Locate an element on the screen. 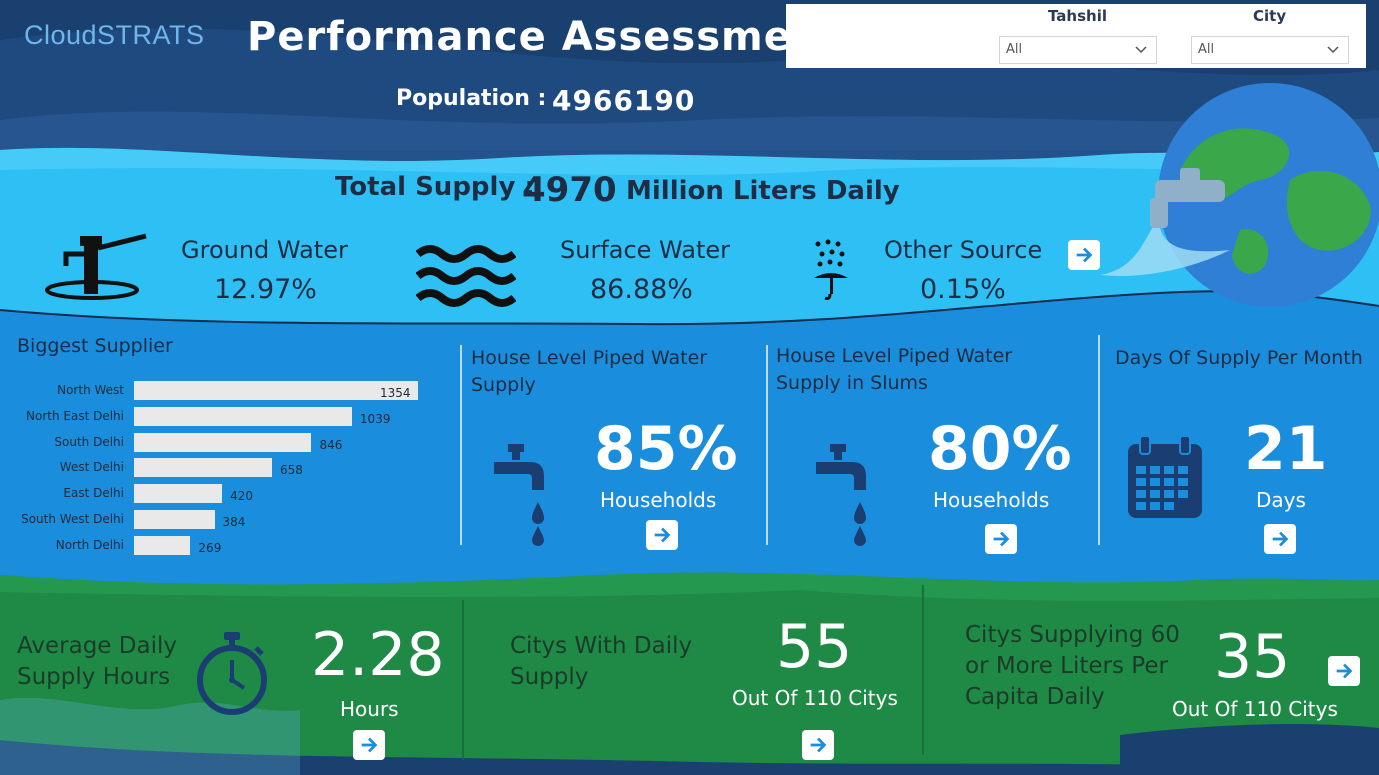 This screenshot has height=775, width=1379. city-select-value: All is located at coordinates (1206, 49).